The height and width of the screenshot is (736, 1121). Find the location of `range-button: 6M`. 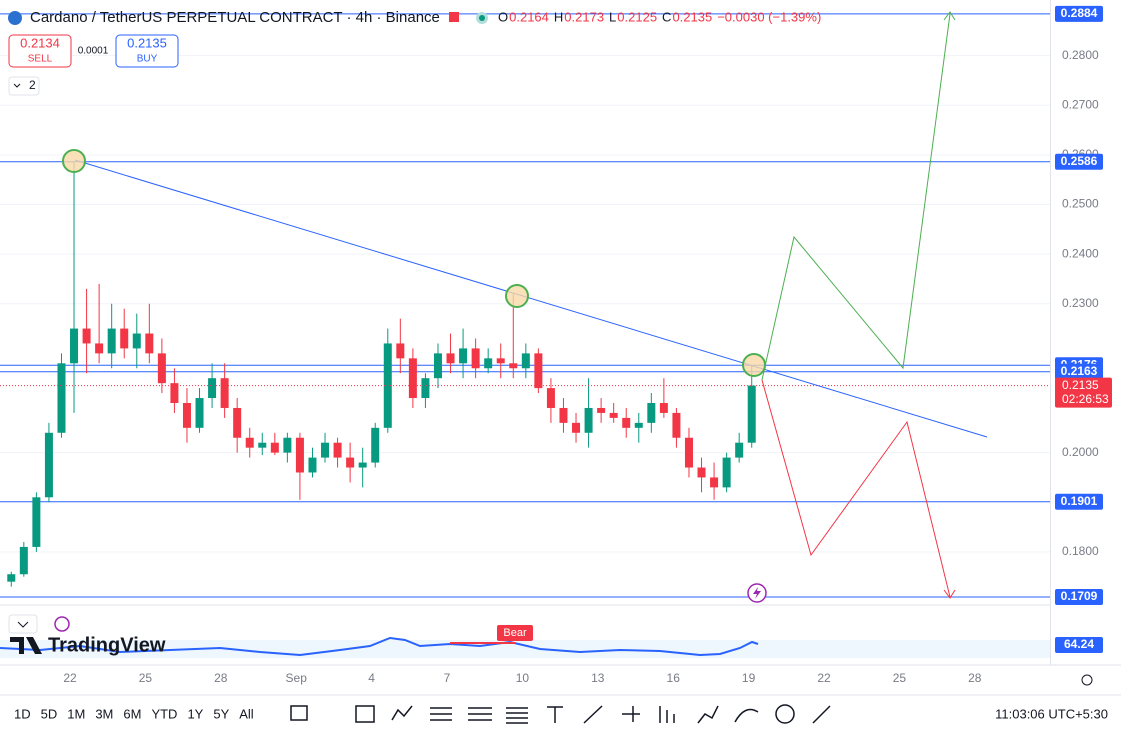

range-button: 6M is located at coordinates (132, 713).